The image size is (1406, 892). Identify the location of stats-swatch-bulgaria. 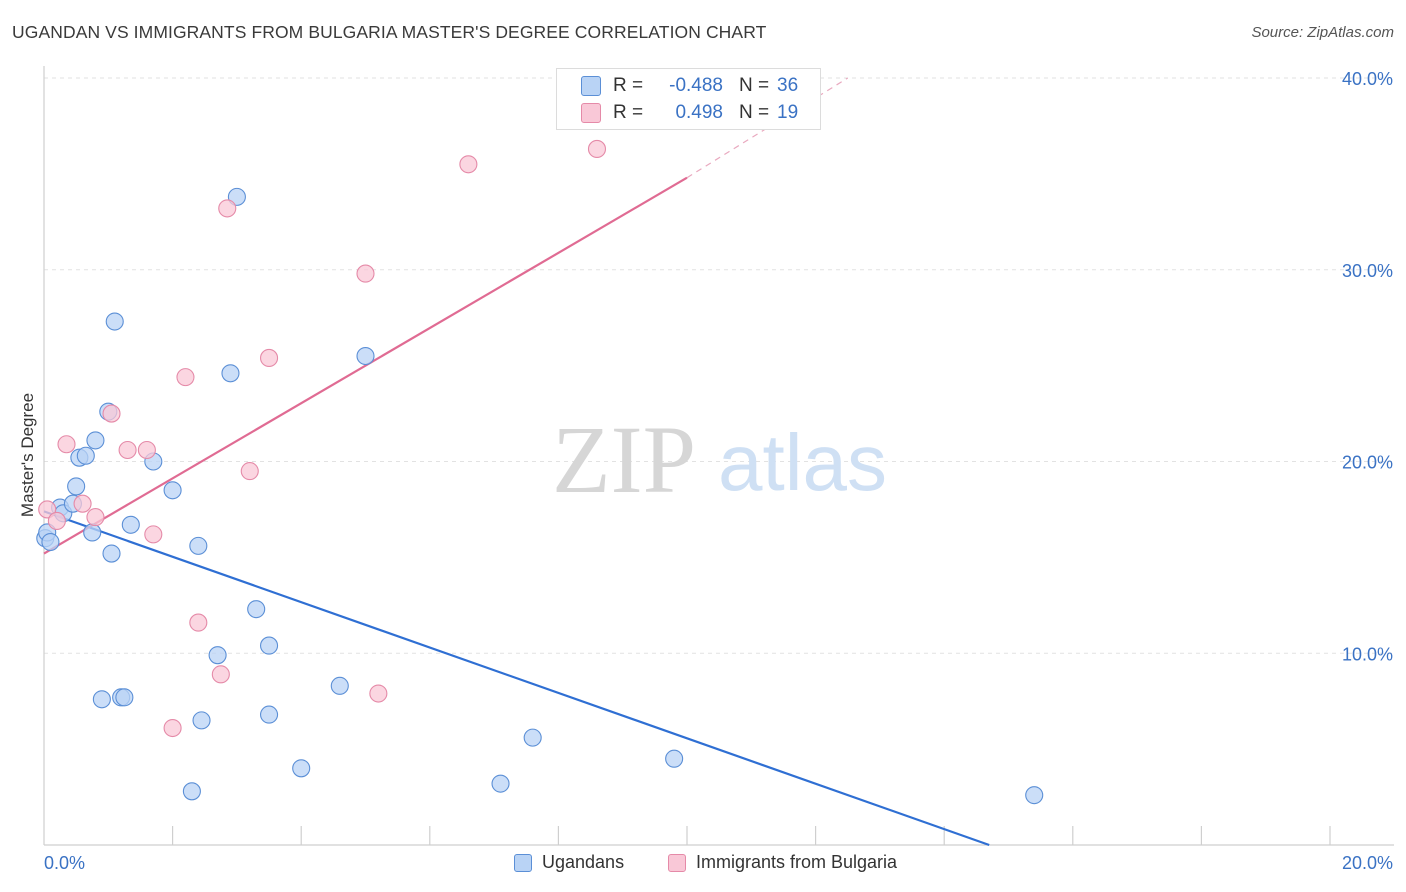
(591, 113).